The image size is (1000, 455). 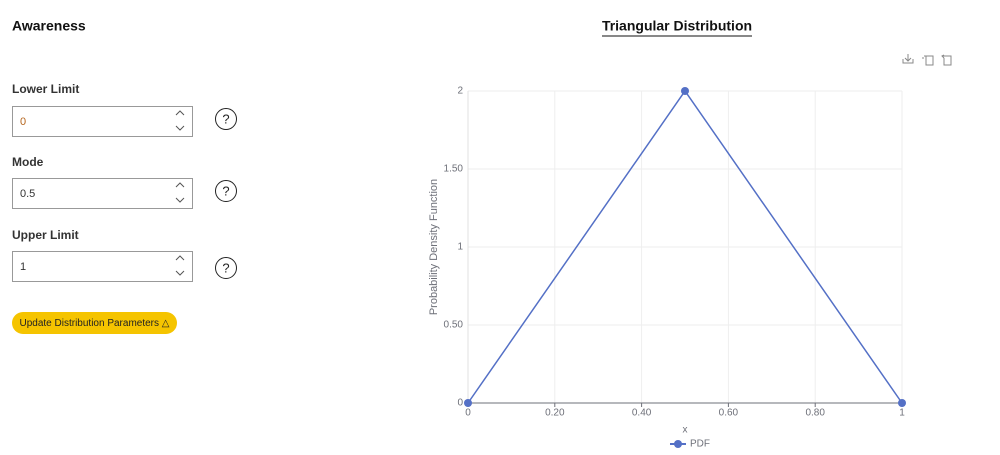 I want to click on field-label: Upper Limit, so click(x=45, y=235).